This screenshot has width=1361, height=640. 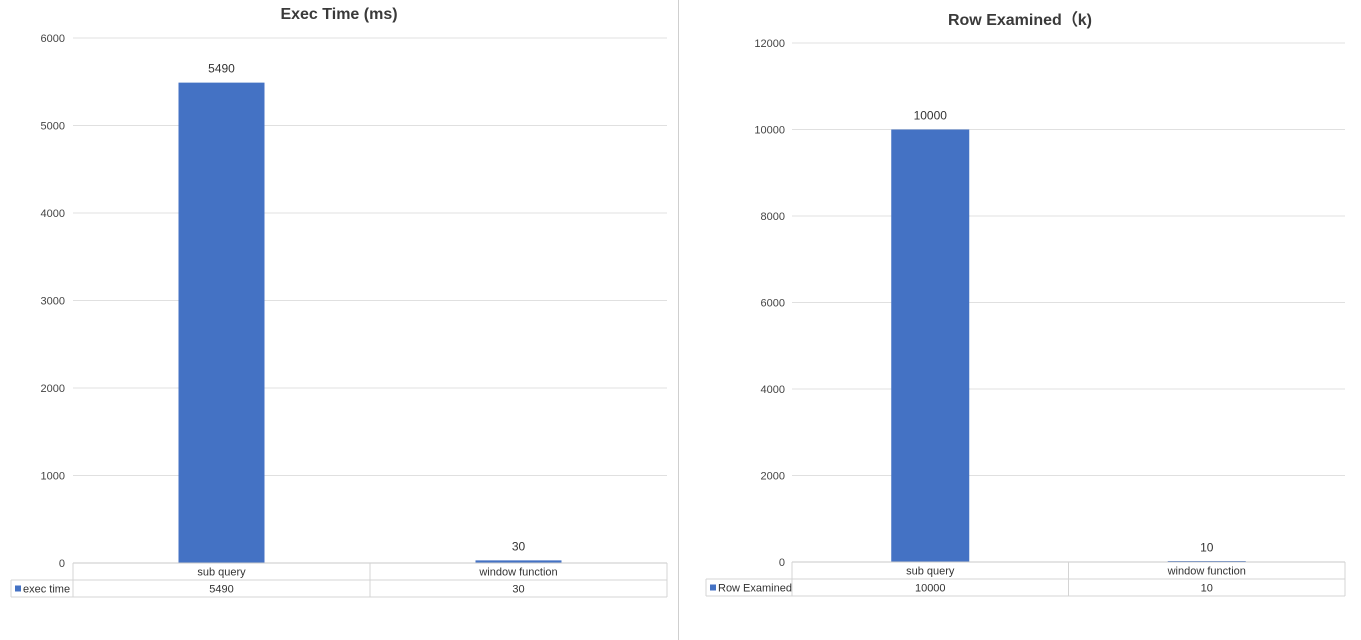 What do you see at coordinates (53, 127) in the screenshot?
I see `y-tick-label: 5000` at bounding box center [53, 127].